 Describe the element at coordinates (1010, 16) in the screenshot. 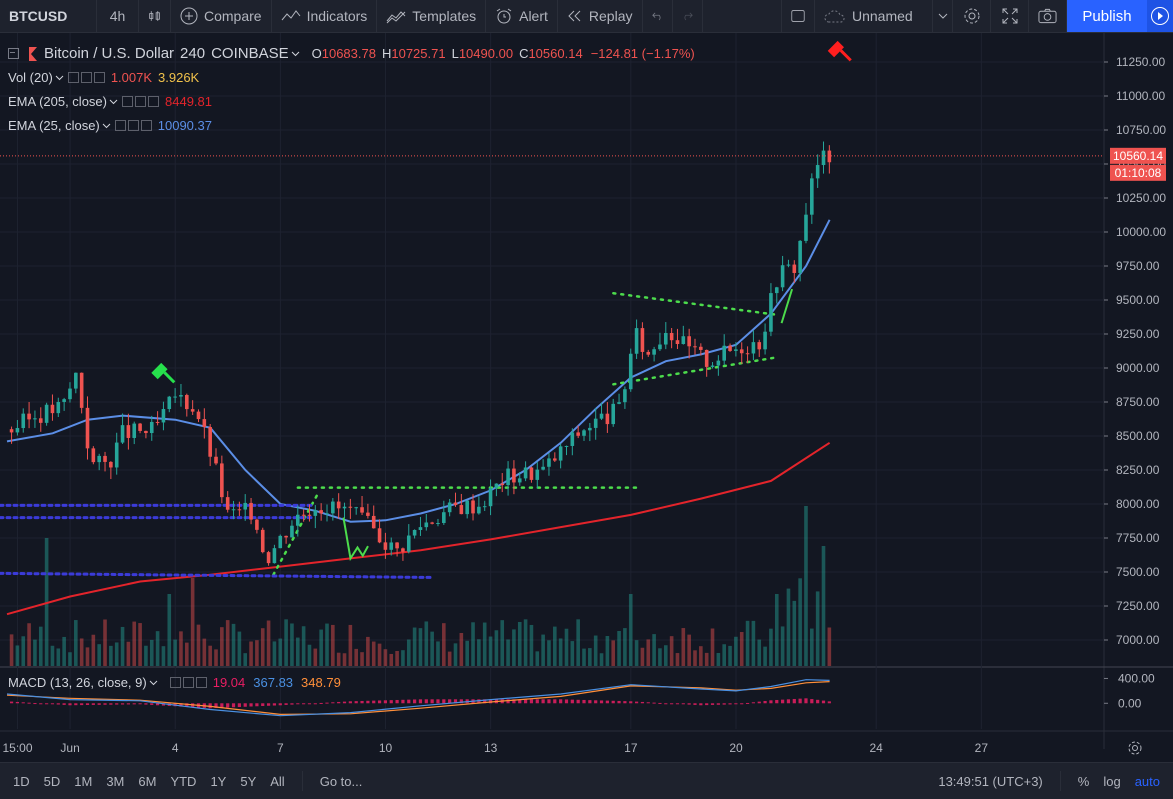

I see `fullscreen-button` at that location.